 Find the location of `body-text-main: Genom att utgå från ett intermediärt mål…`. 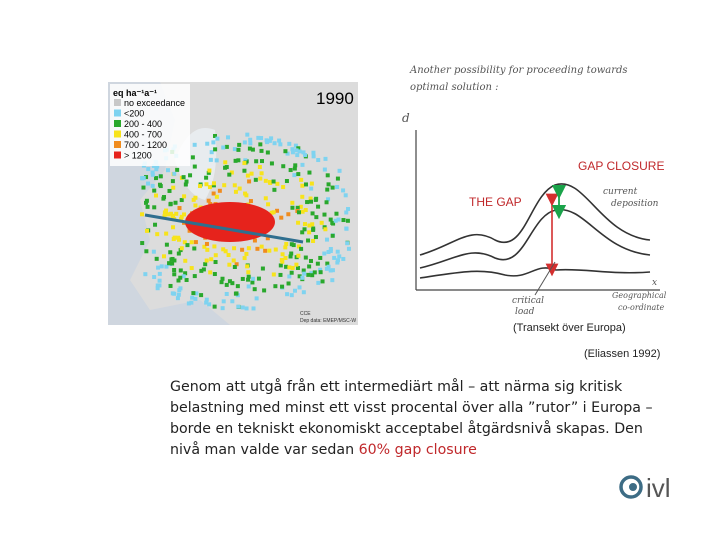

body-text-main: Genom att utgå från ett intermediärt mål… is located at coordinates (411, 418).